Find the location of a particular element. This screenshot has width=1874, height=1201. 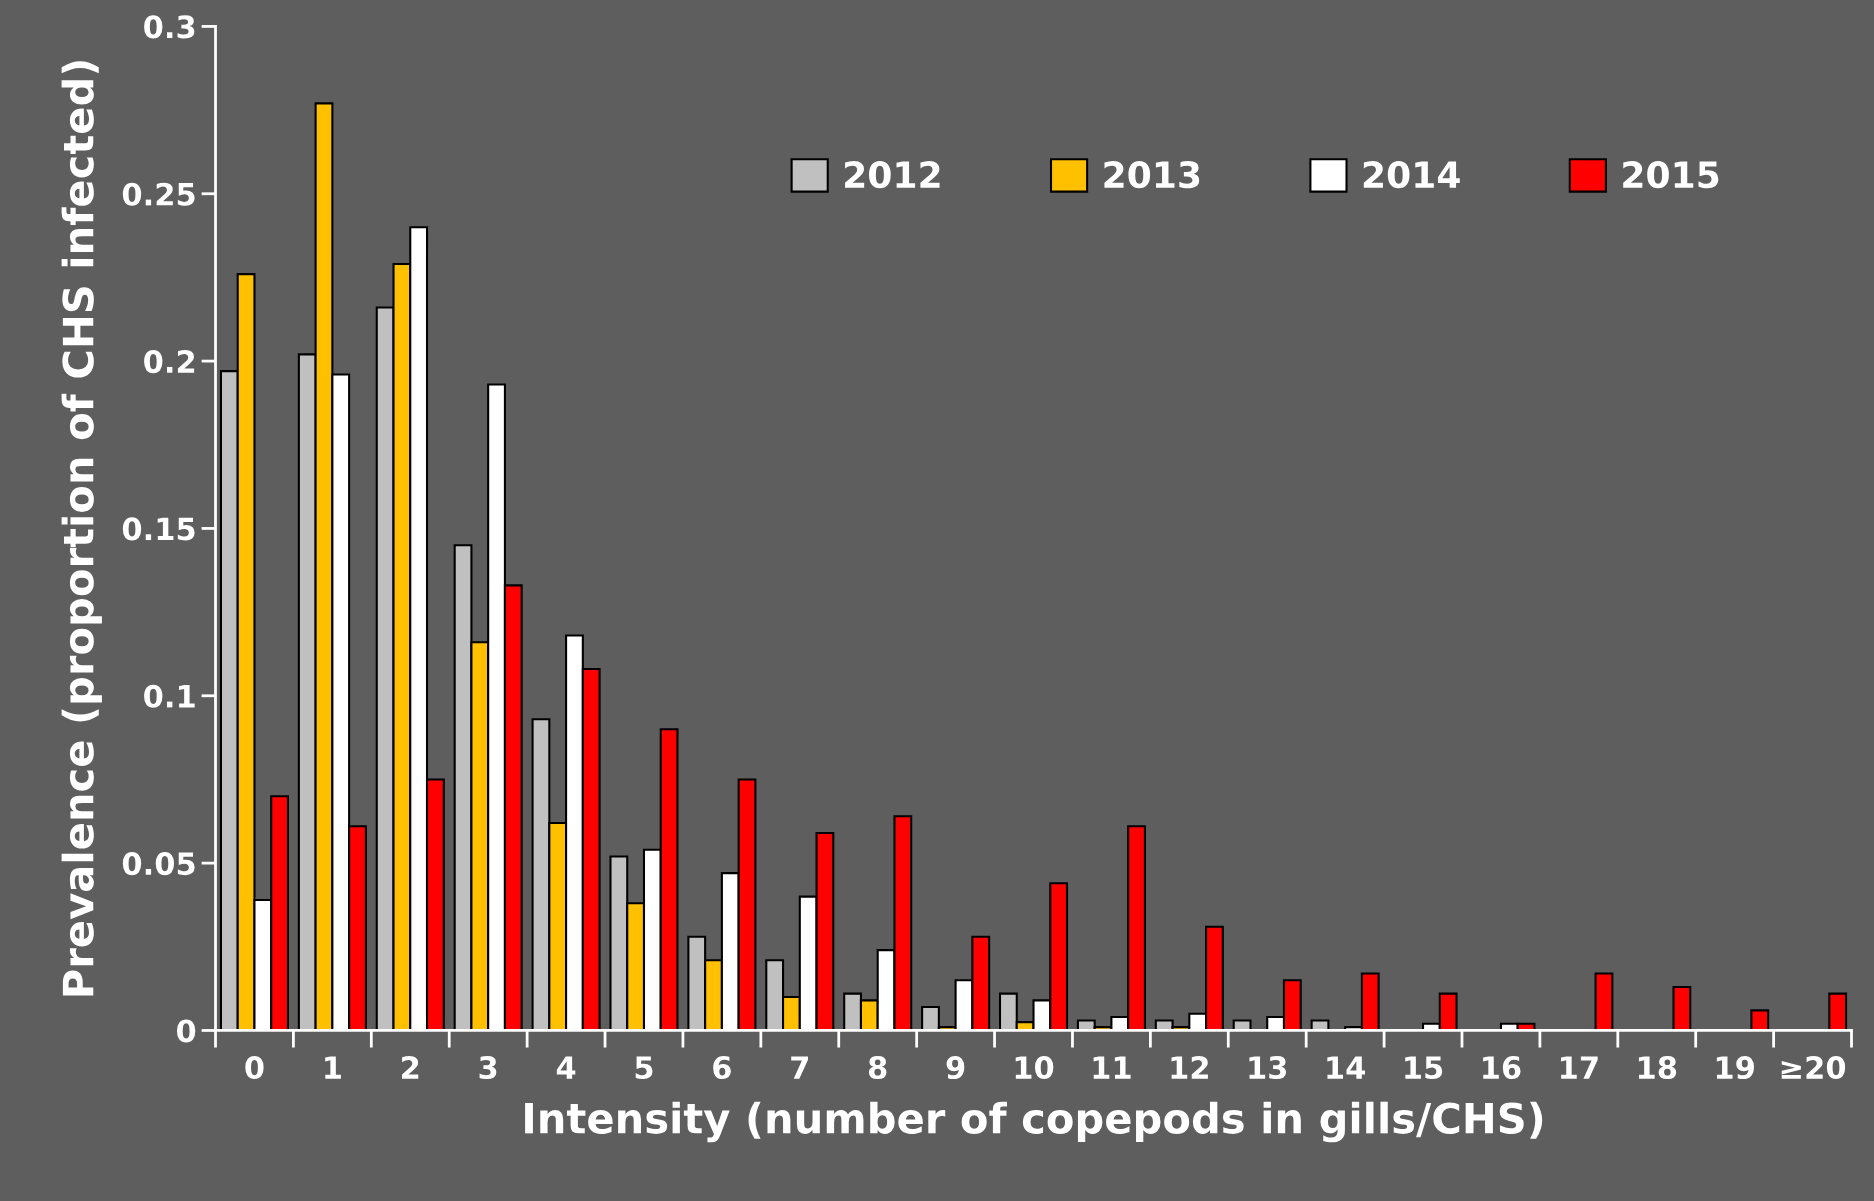

legend-label: 2013 is located at coordinates (1152, 175).